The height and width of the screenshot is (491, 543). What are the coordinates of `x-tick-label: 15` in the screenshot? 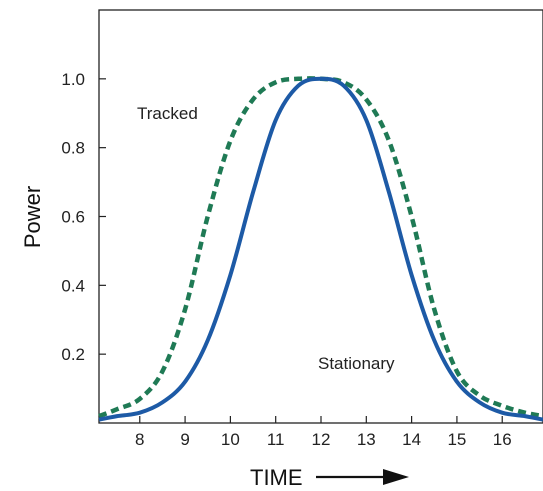 It's located at (456, 439).